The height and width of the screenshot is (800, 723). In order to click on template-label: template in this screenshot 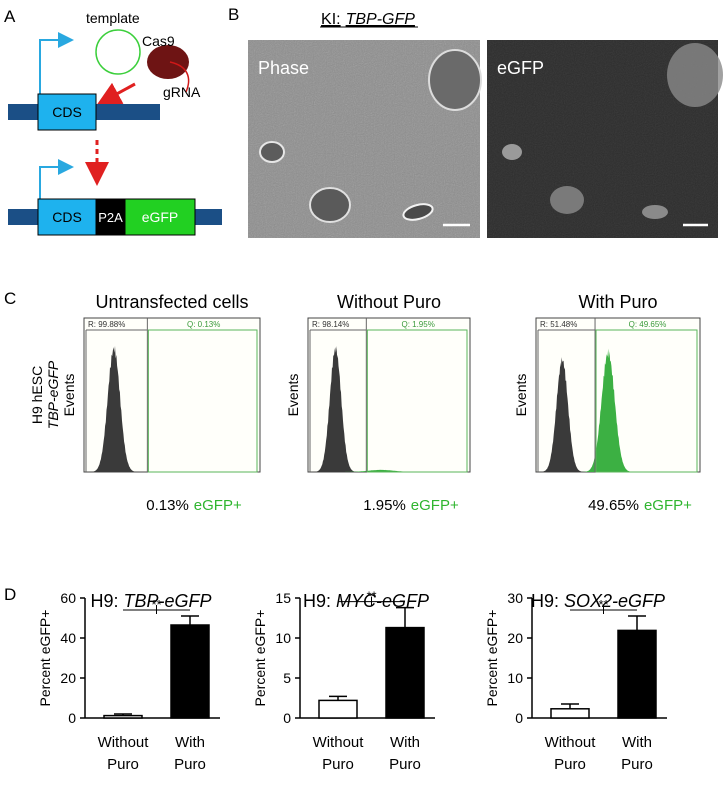, I will do `click(113, 18)`.